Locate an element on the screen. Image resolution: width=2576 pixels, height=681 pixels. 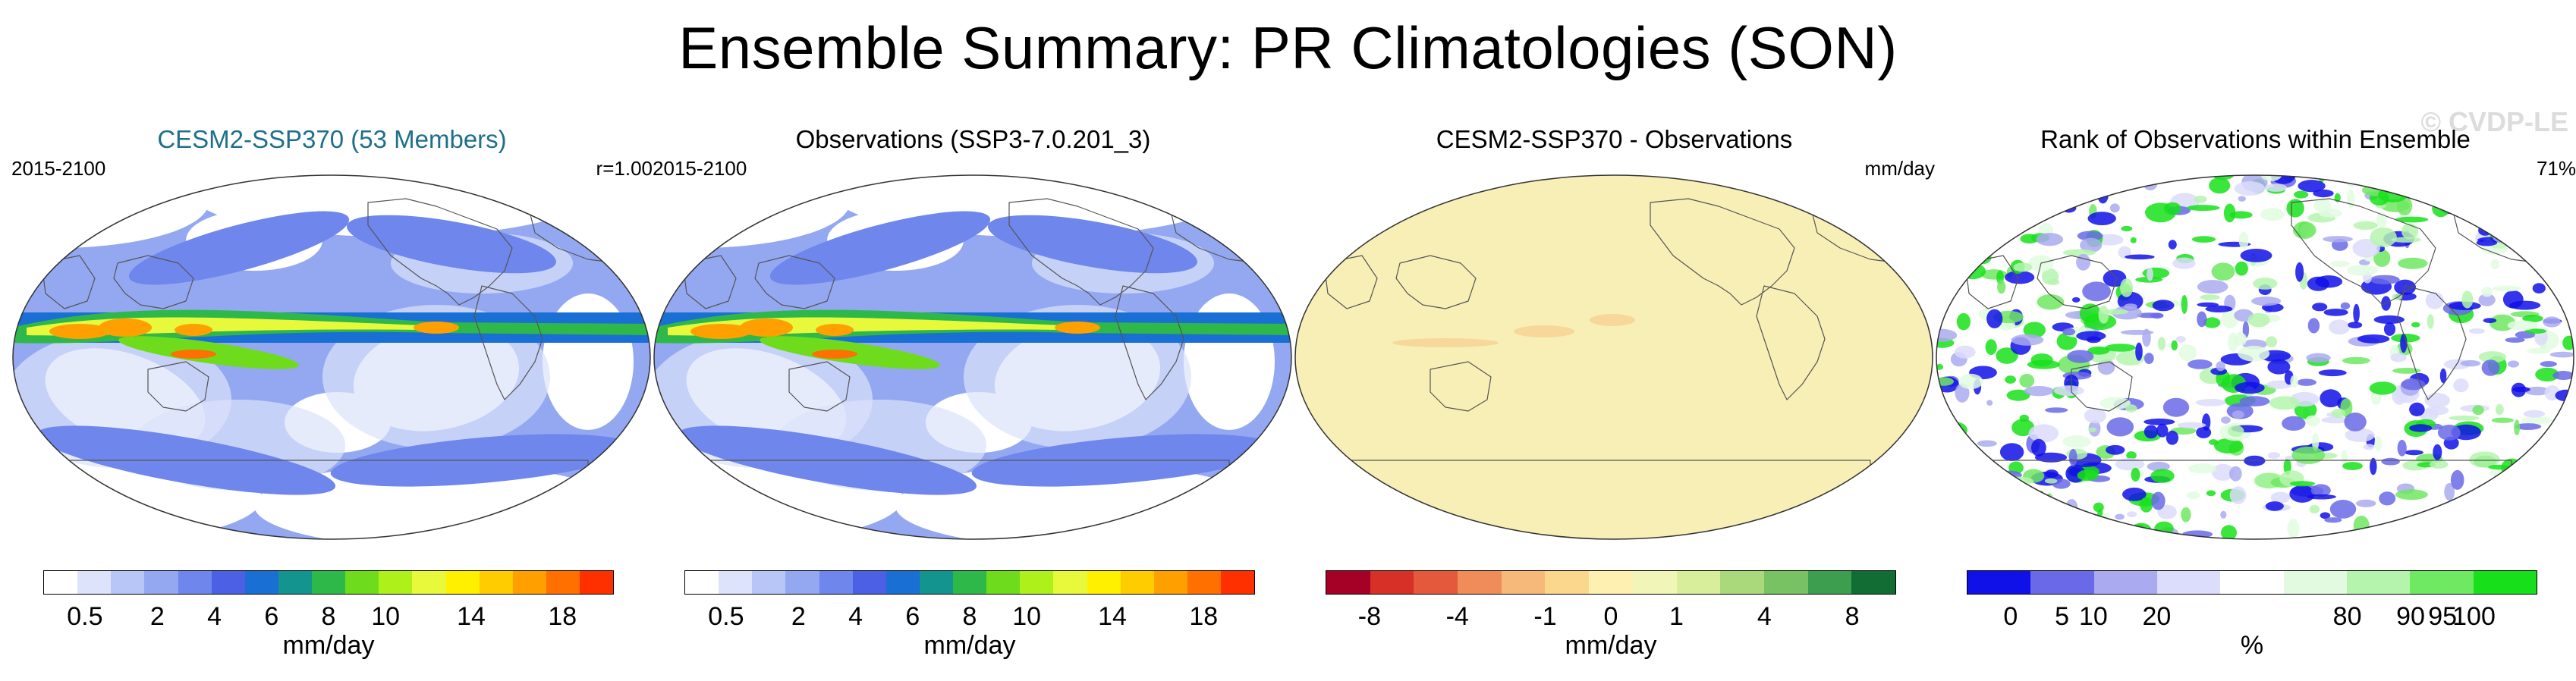
colorbar-tick-label: 95 is located at coordinates (2443, 616).